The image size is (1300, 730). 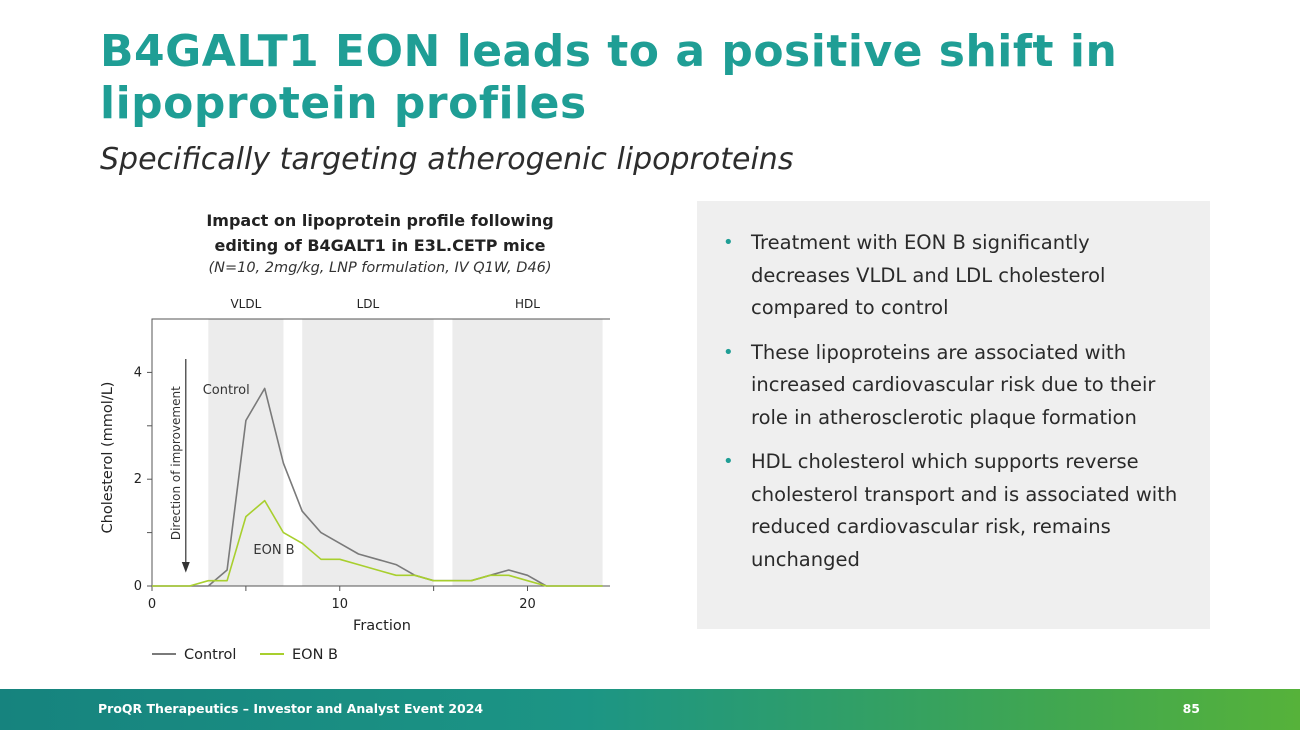 I want to click on direction-label: Direction of improvement, so click(x=176, y=463).